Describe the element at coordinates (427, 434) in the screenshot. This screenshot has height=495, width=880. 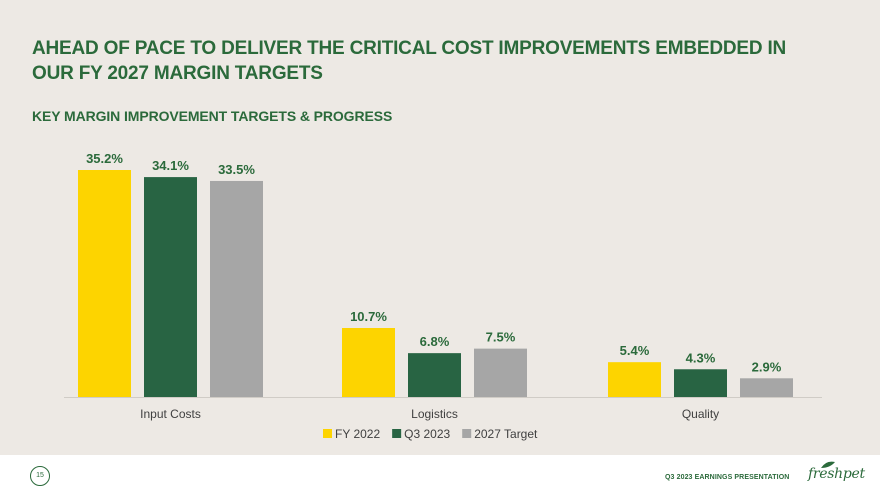
I see `legend-label-2: Q3 2023` at that location.